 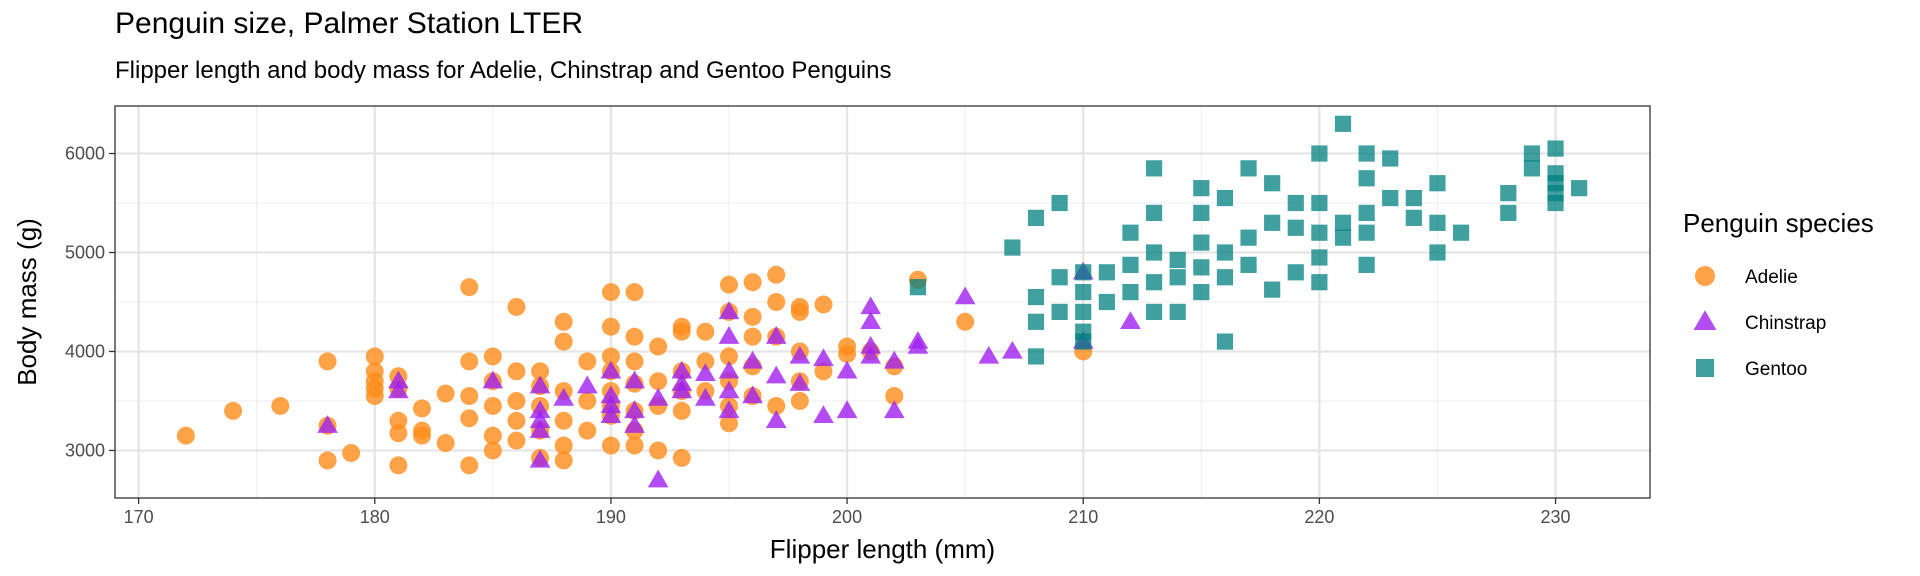 What do you see at coordinates (1778, 294) in the screenshot?
I see `legend: Penguin species Adelie Chinstrap Gentoo` at bounding box center [1778, 294].